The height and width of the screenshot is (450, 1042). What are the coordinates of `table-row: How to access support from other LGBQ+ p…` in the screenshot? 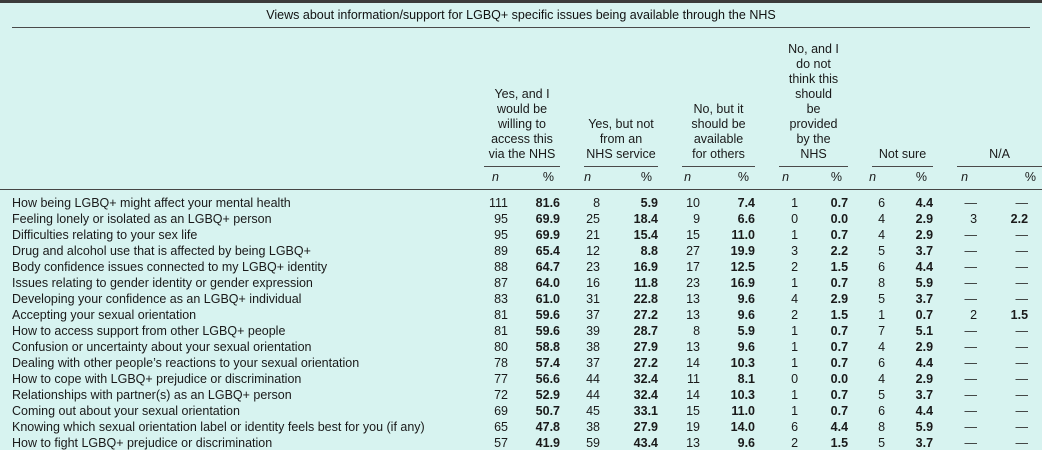 It's located at (521, 331).